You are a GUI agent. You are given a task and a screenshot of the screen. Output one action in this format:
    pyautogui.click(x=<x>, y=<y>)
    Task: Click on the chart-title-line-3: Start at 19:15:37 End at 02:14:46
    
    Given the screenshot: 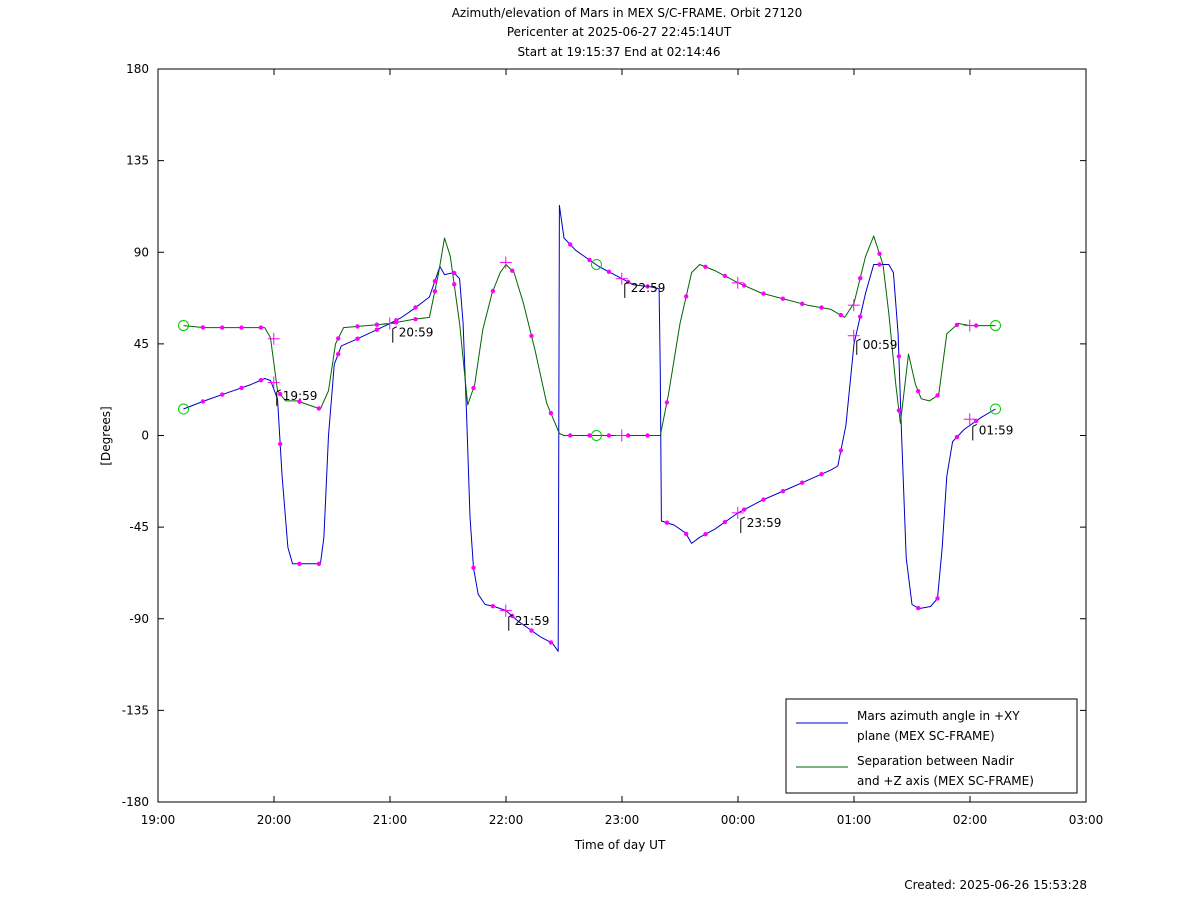 What is the action you would take?
    pyautogui.click(x=618, y=52)
    